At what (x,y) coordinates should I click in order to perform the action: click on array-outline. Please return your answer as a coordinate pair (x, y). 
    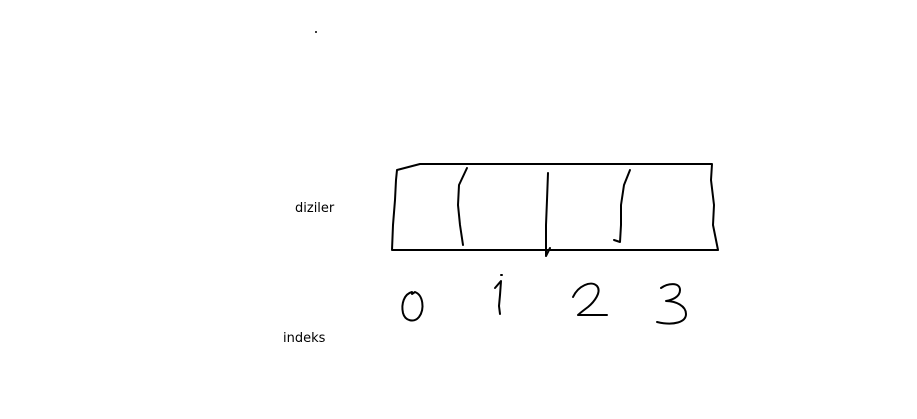
    Looking at the image, I should click on (555, 207).